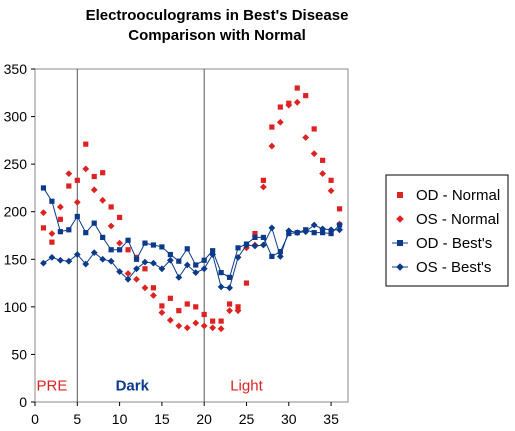 Image resolution: width=515 pixels, height=431 pixels. Describe the element at coordinates (162, 419) in the screenshot. I see `x-tick-label: 15` at that location.